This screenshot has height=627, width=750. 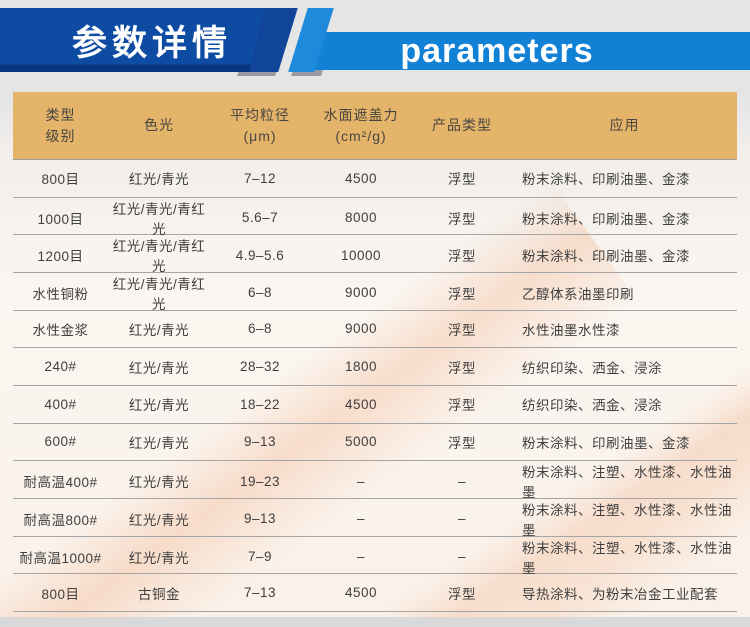 What do you see at coordinates (497, 50) in the screenshot?
I see `banner-title-en: parameters` at bounding box center [497, 50].